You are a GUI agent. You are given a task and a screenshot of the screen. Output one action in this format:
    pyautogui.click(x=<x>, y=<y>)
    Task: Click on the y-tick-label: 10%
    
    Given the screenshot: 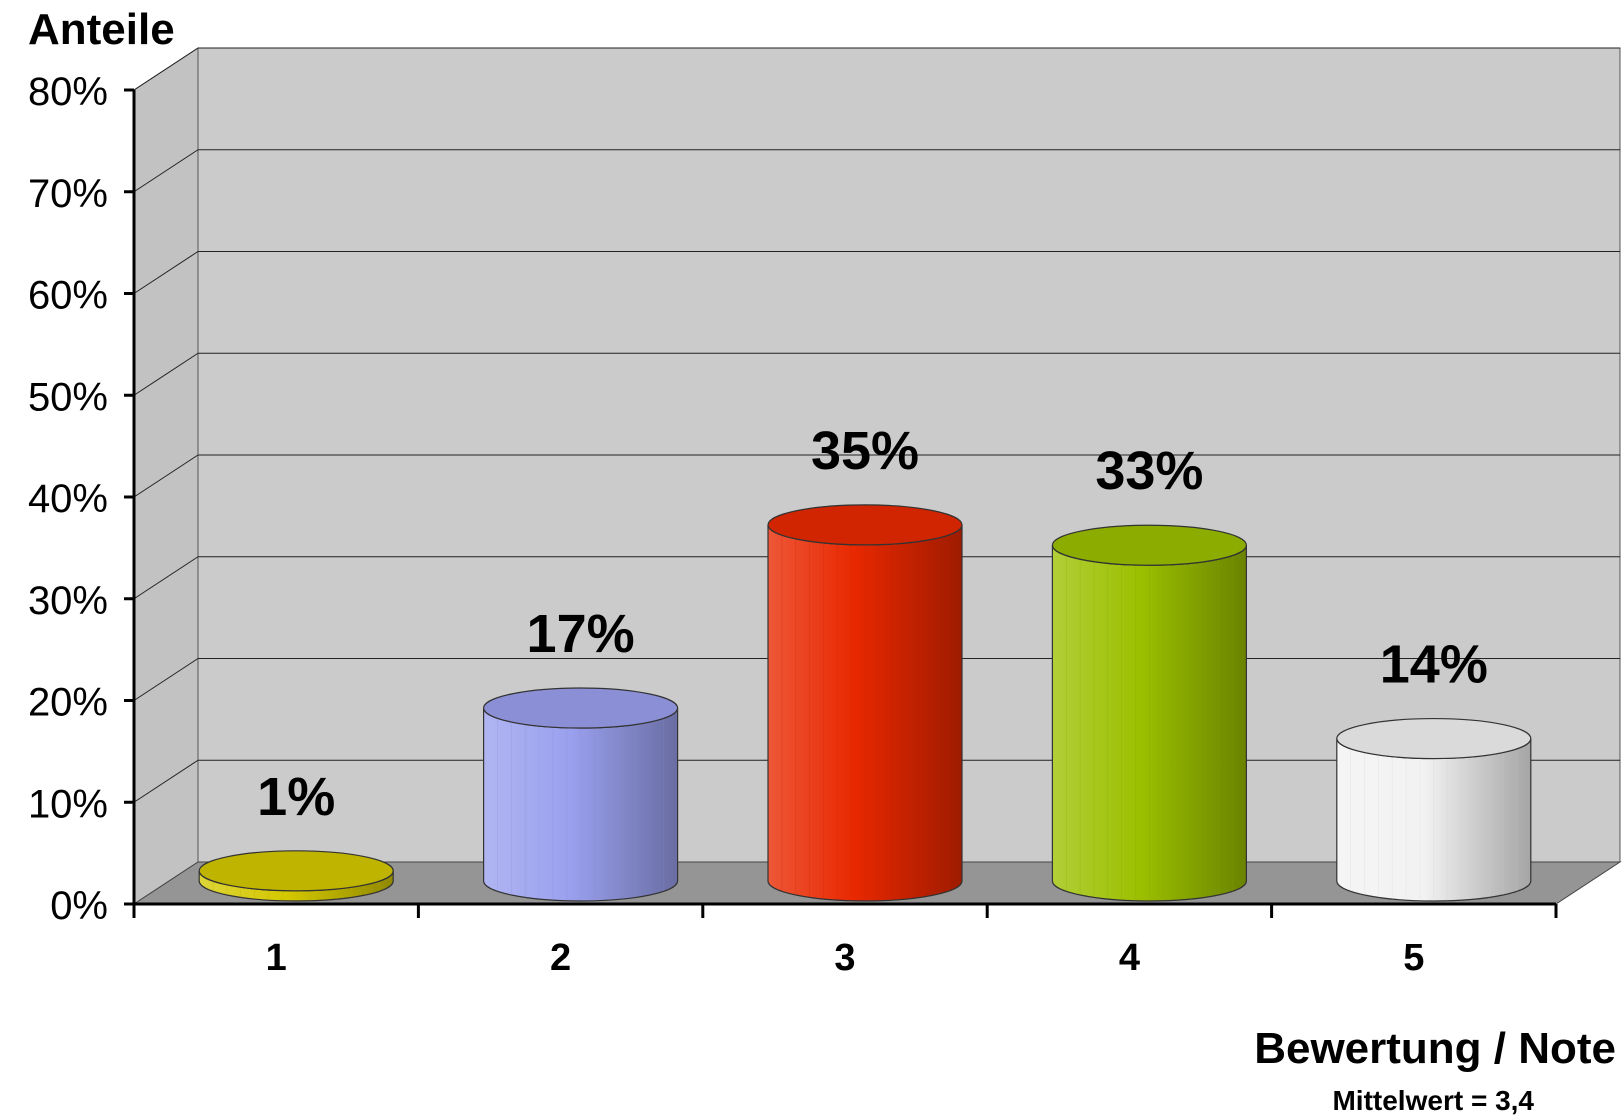 What is the action you would take?
    pyautogui.click(x=68, y=804)
    